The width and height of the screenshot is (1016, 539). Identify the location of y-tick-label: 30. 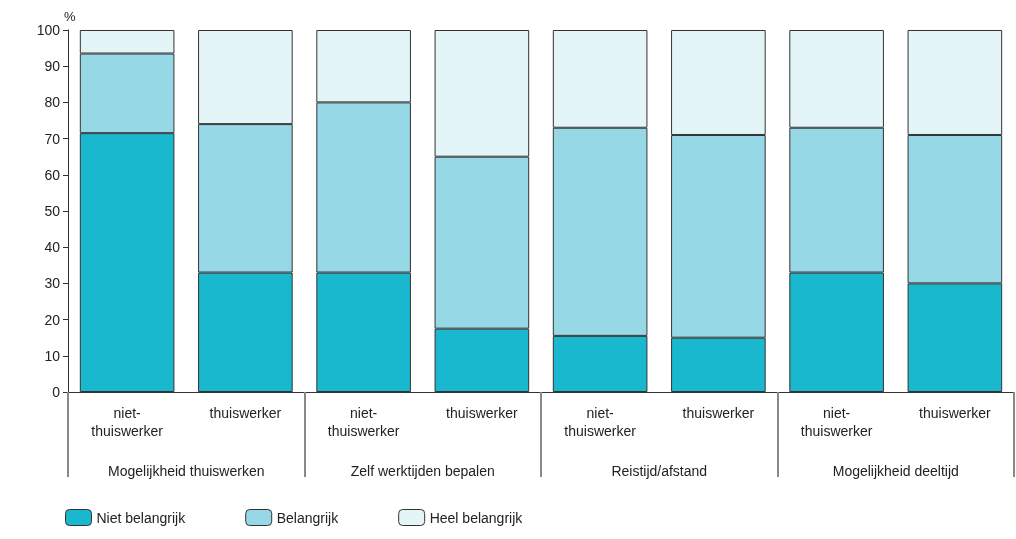
(52, 283).